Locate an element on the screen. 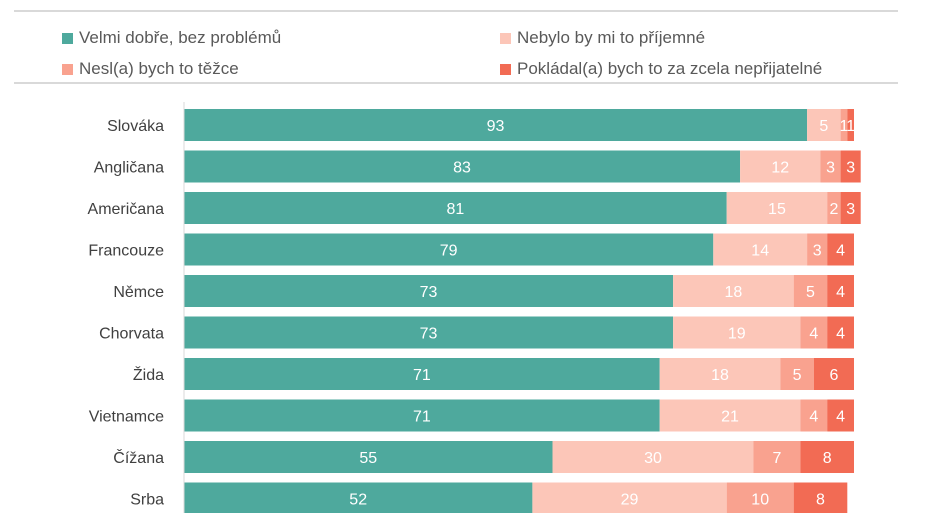 The image size is (942, 513). data-label: 14 is located at coordinates (760, 251).